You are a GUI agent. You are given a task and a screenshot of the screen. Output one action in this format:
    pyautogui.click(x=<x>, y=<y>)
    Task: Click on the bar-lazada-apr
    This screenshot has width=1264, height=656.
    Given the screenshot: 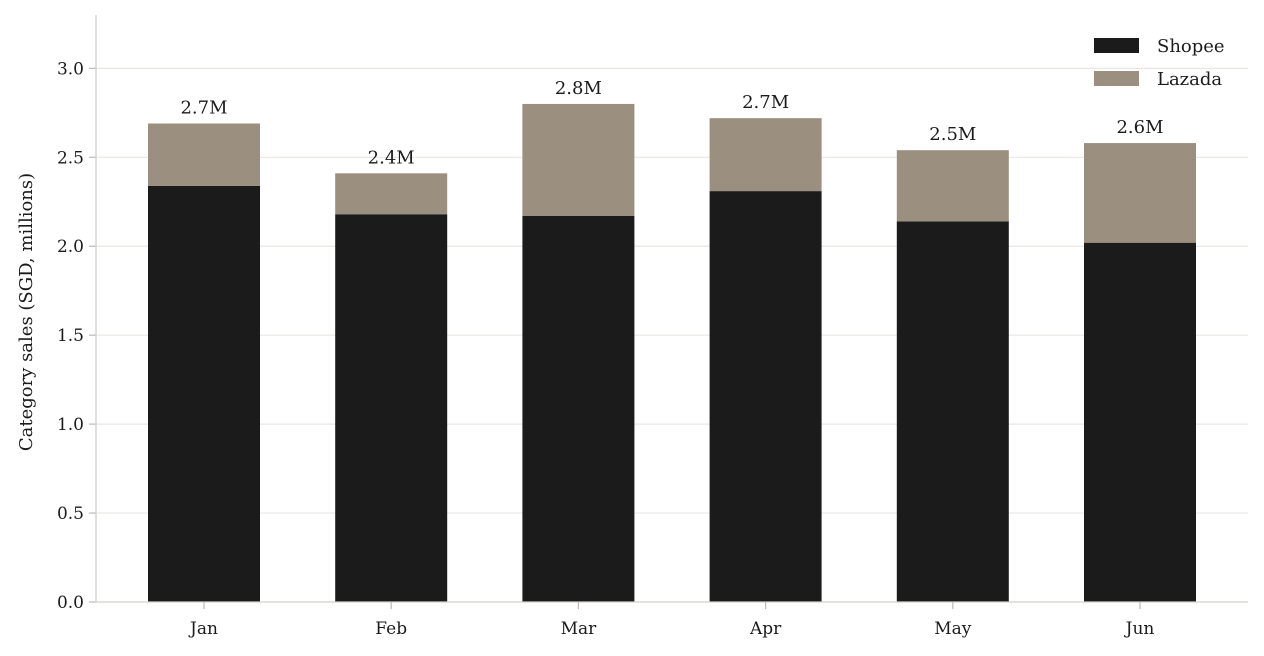 What is the action you would take?
    pyautogui.click(x=765, y=155)
    